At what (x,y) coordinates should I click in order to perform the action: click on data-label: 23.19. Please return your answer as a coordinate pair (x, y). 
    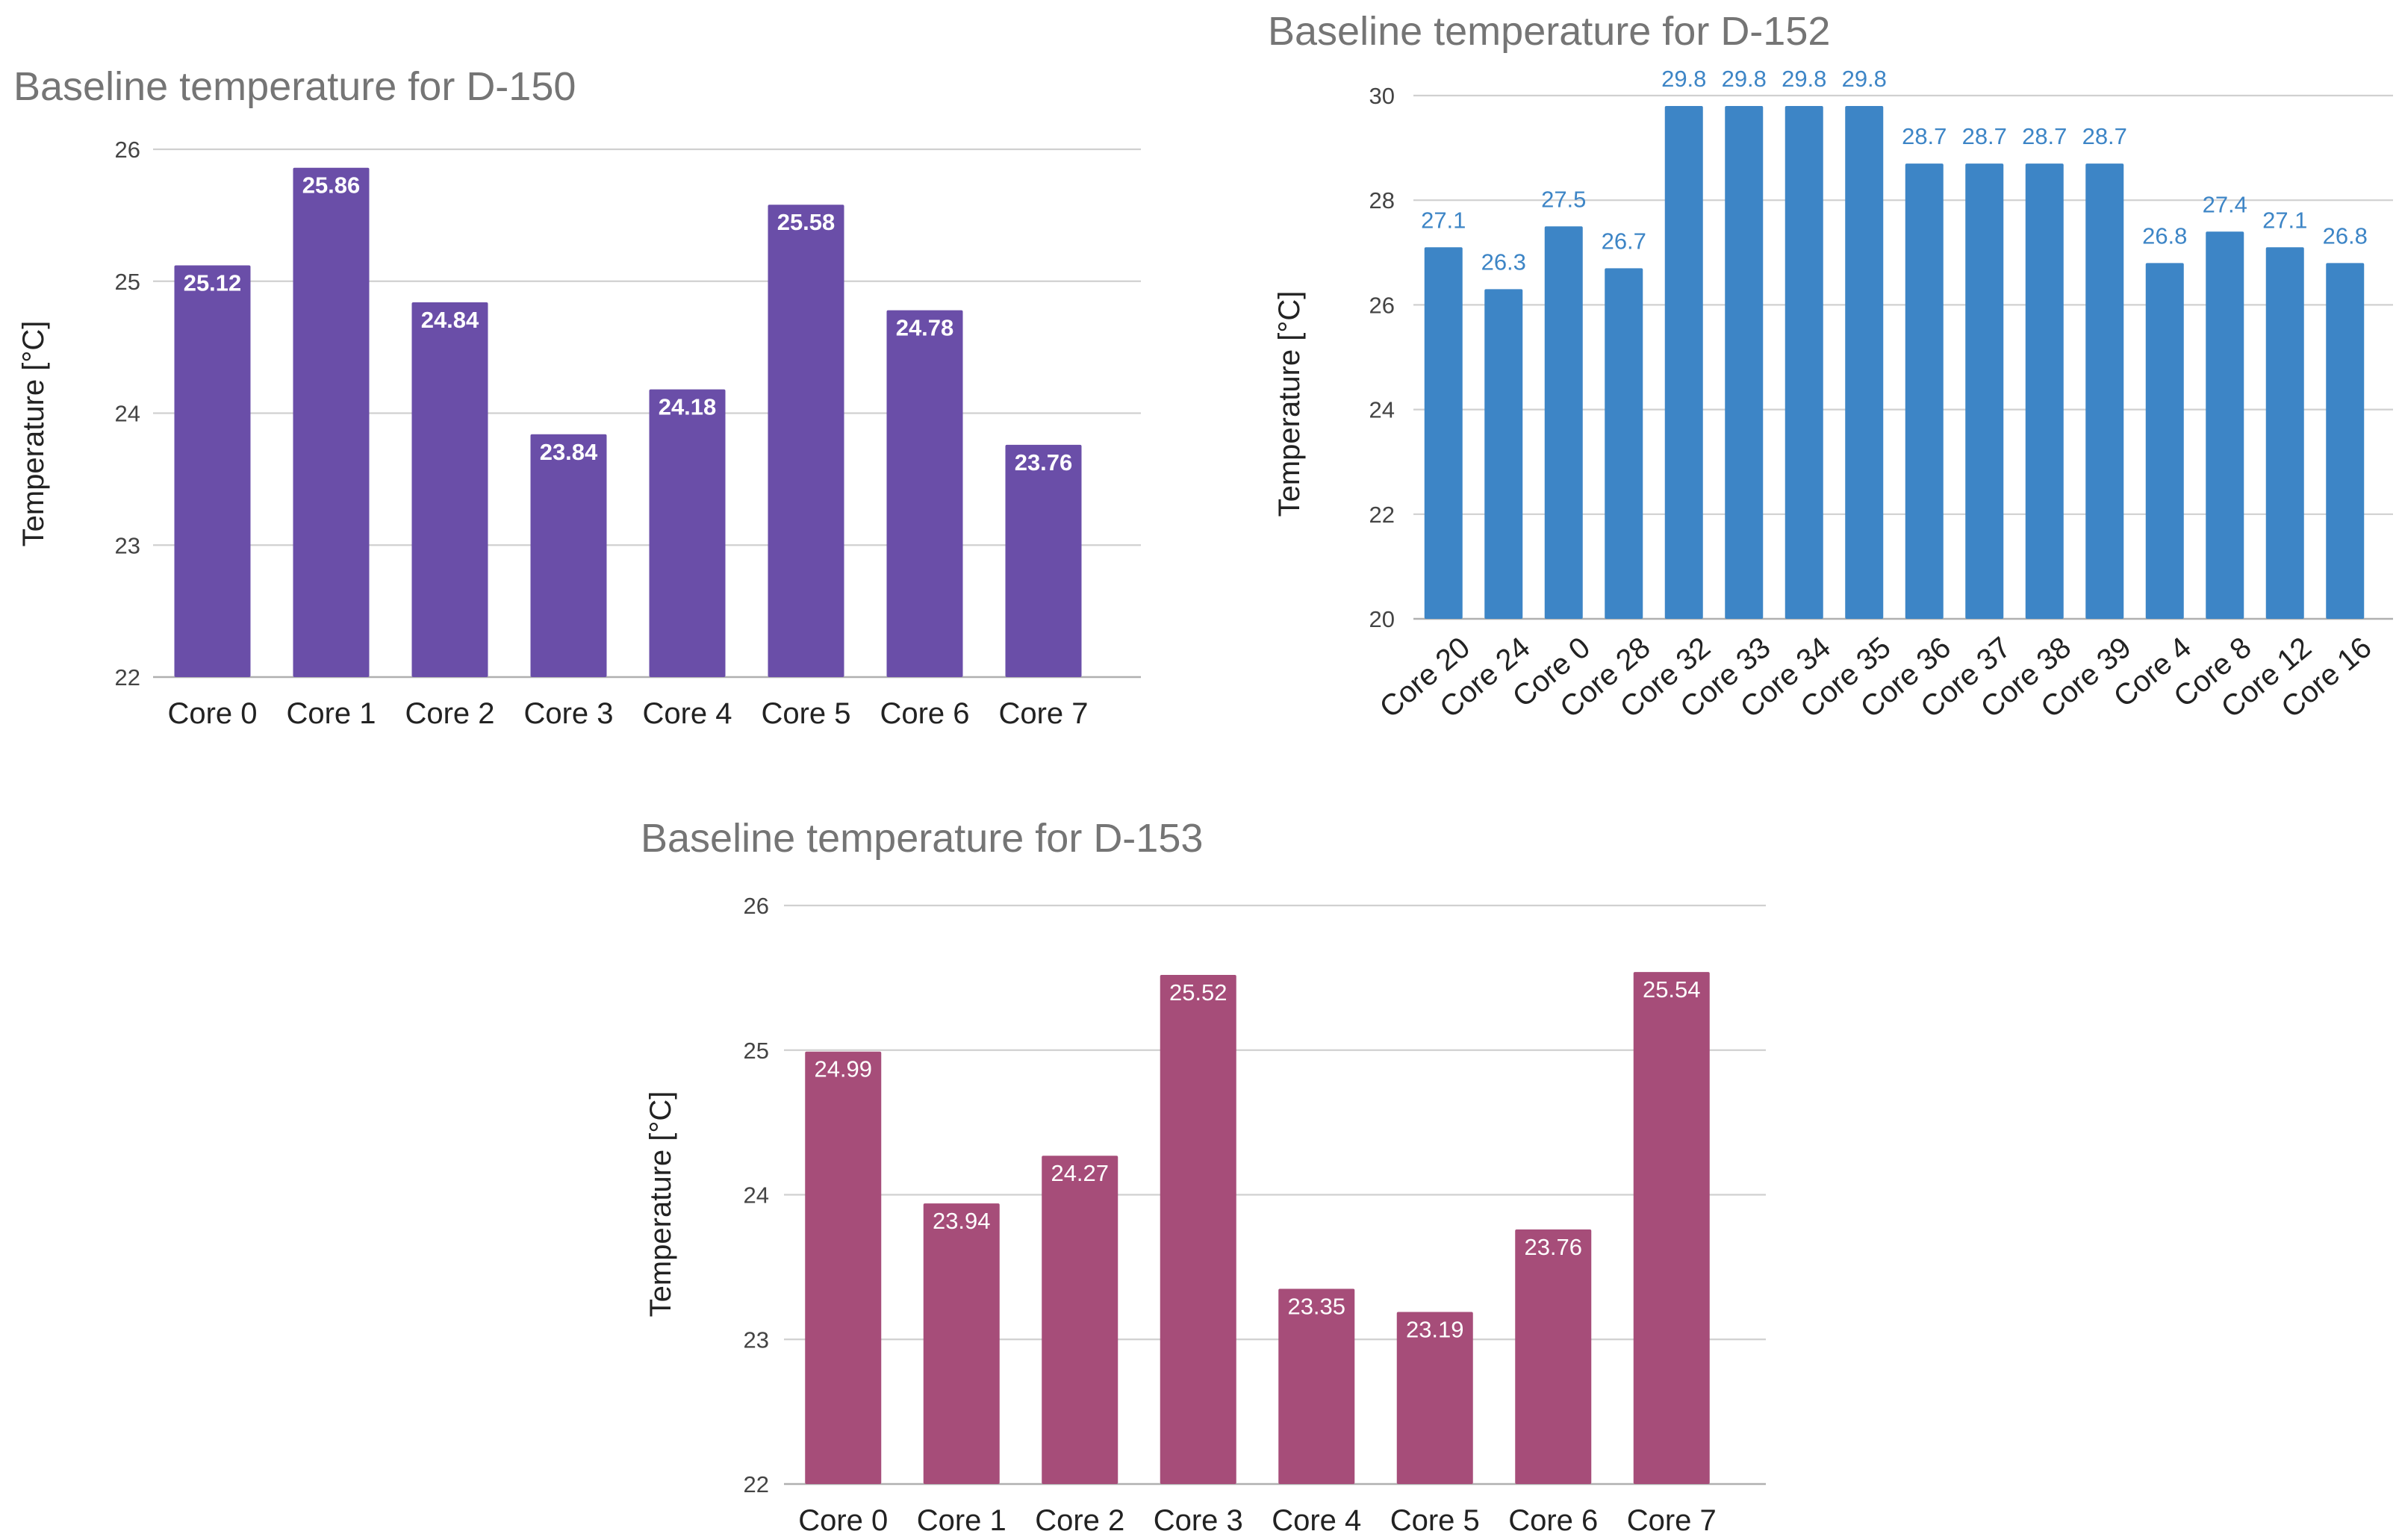
    Looking at the image, I should click on (1435, 1329).